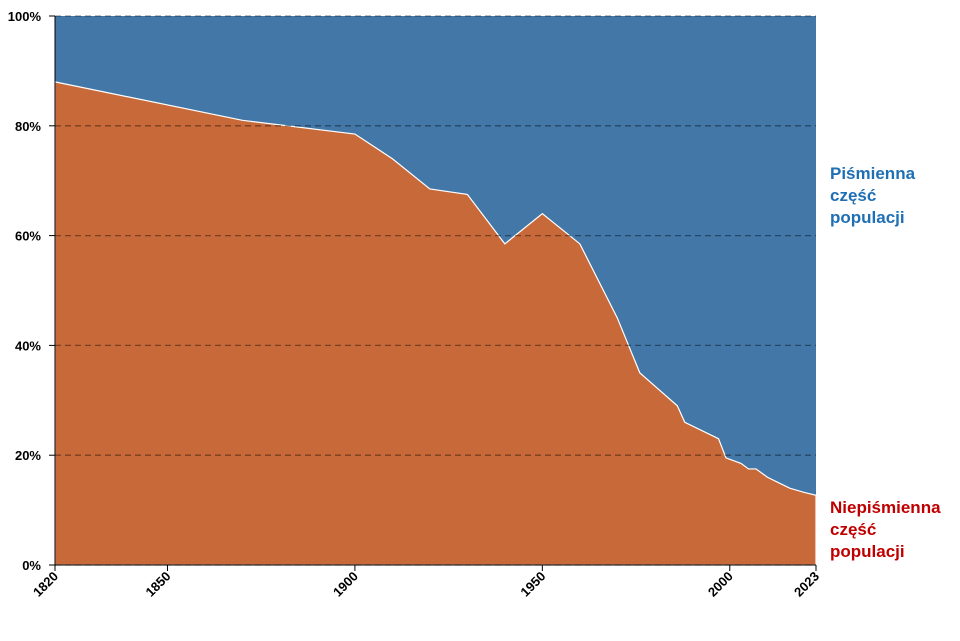  Describe the element at coordinates (873, 195) in the screenshot. I see `legend-literate: Piśmienna część populacji` at that location.